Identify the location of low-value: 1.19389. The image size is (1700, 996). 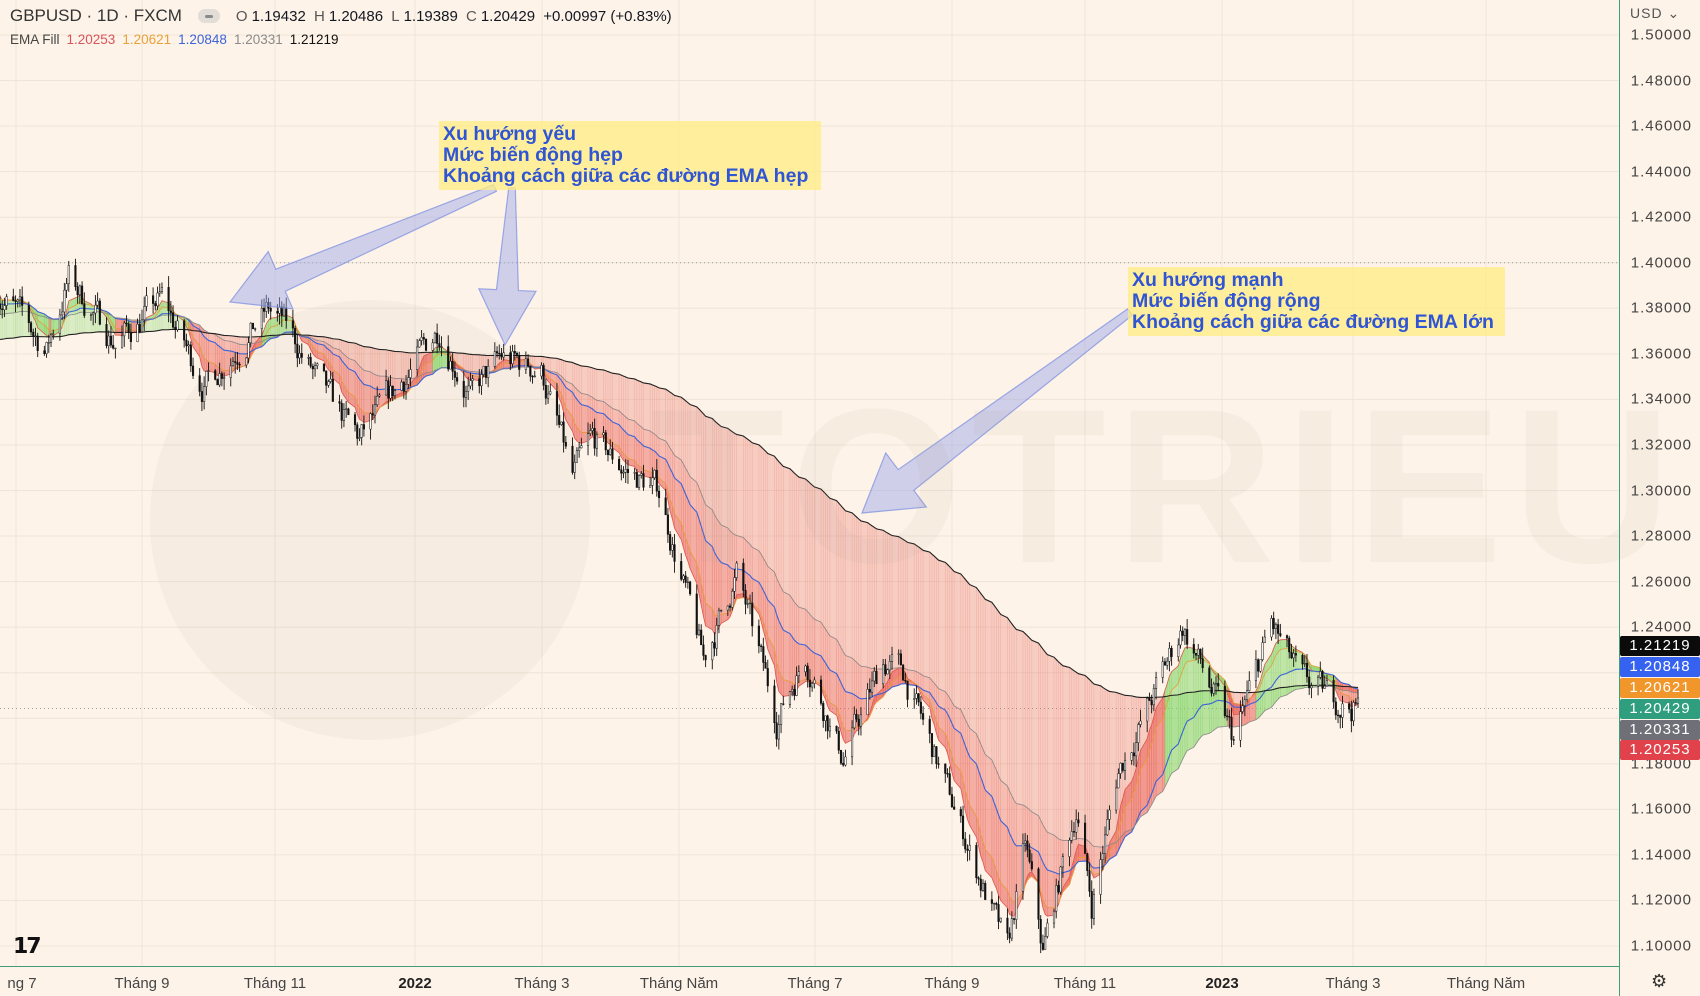
(430, 16).